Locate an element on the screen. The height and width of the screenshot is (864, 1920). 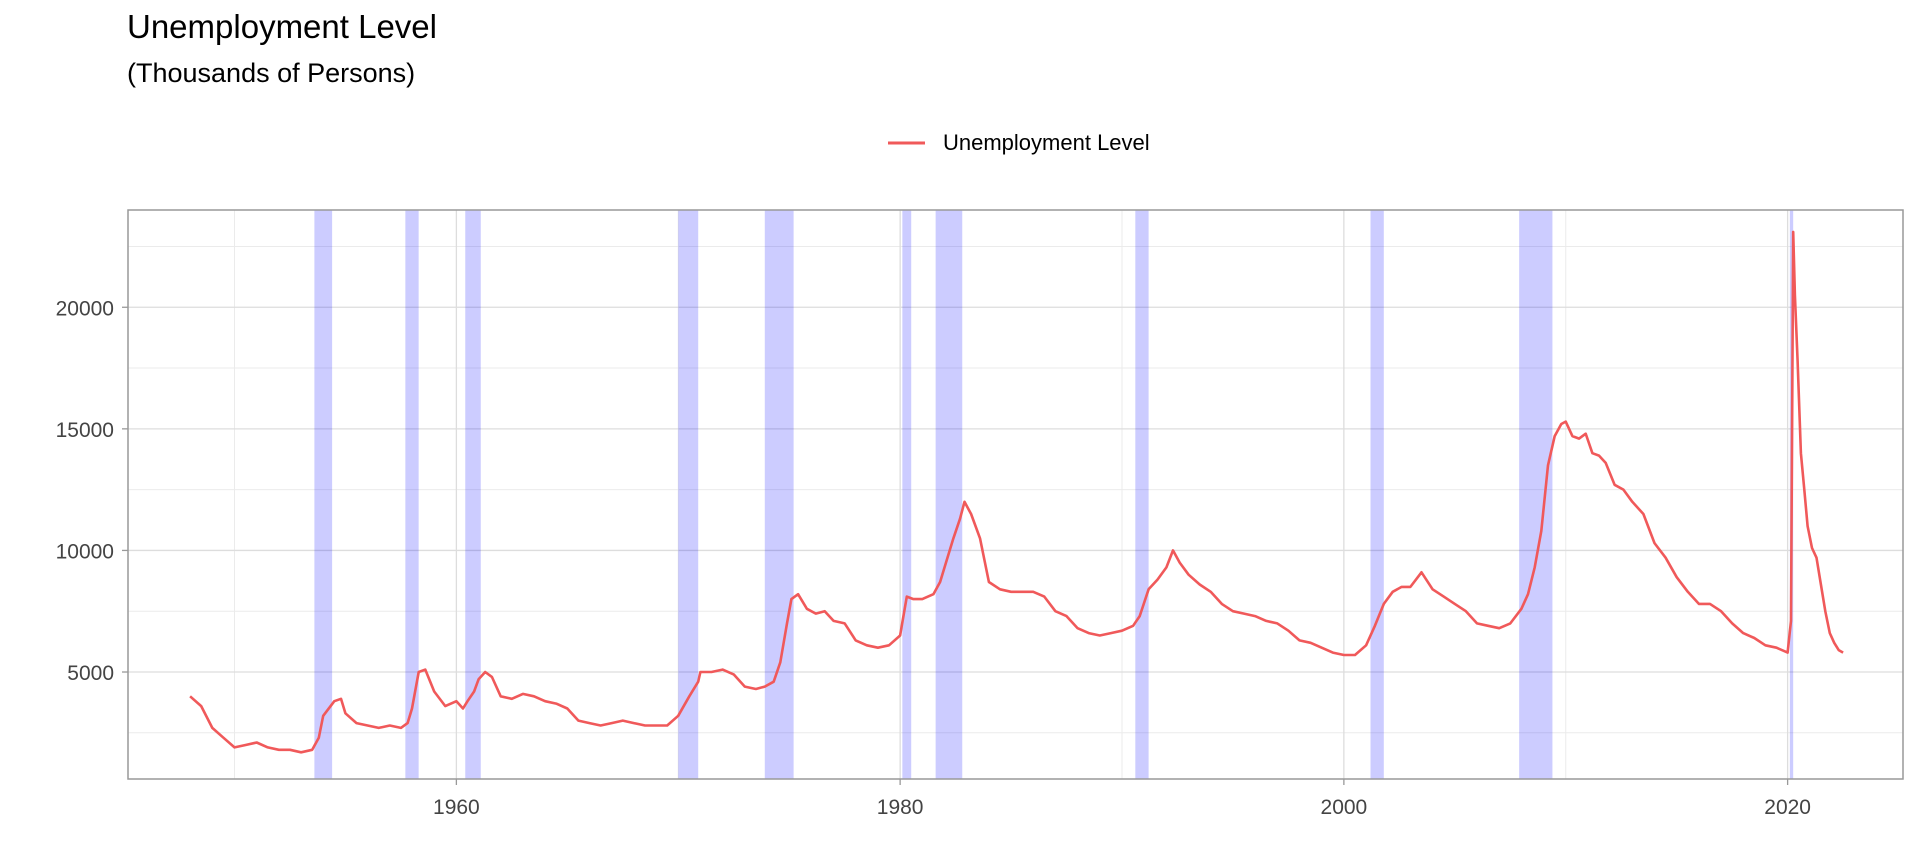
chart-title: Unemployment Level is located at coordinates (282, 26).